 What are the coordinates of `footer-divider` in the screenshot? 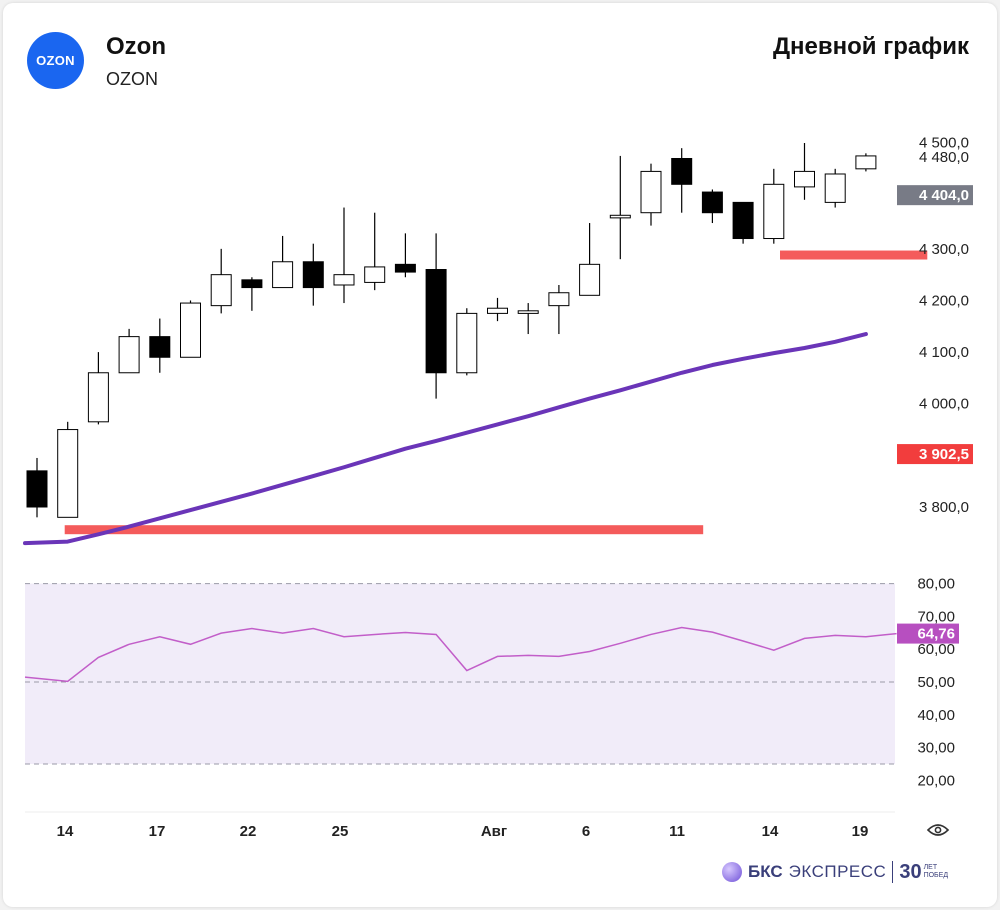 It's located at (893, 872).